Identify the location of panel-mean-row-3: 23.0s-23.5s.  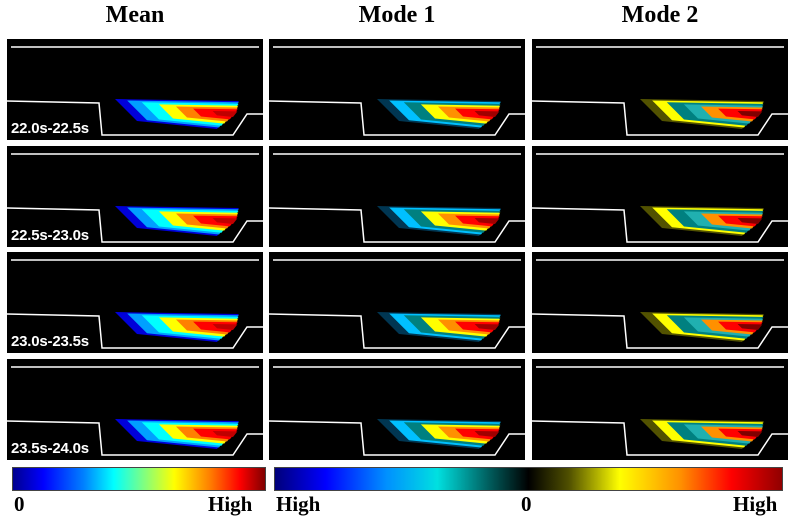
(135, 302).